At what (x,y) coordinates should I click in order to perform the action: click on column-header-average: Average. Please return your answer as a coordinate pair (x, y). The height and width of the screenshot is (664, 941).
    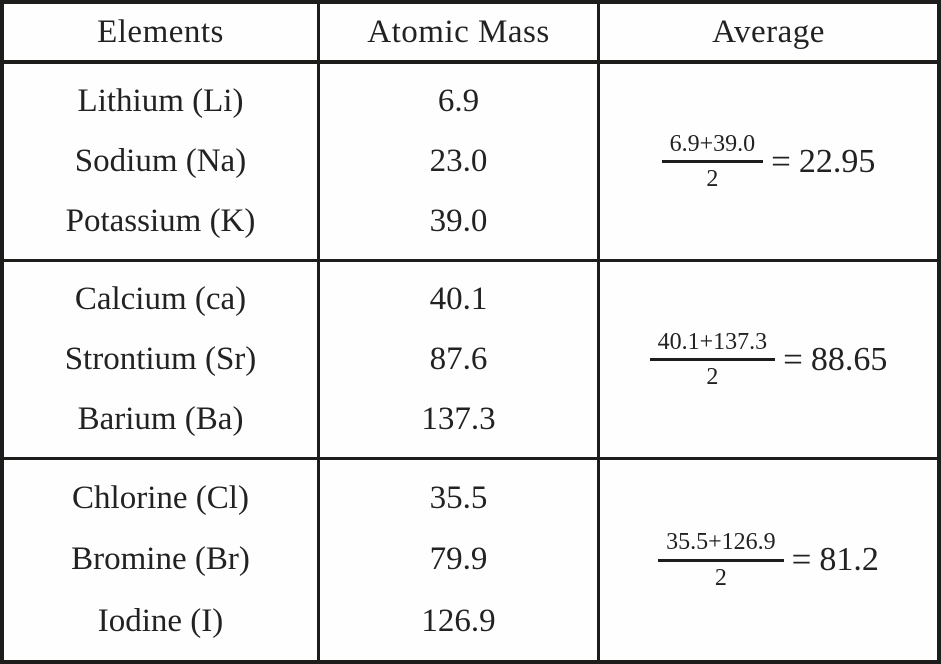
    Looking at the image, I should click on (768, 34).